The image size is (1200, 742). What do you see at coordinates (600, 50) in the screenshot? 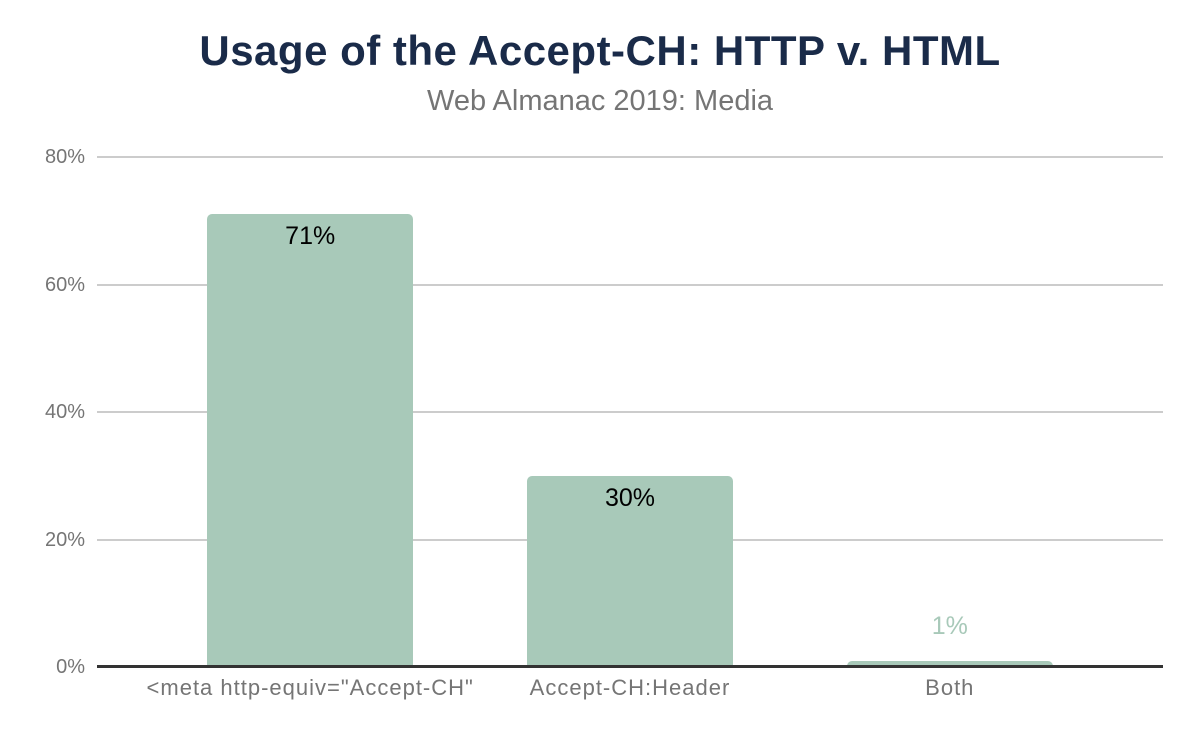
I see `chart-title: Usage of the Accept-CH: HTTP v. HTML` at bounding box center [600, 50].